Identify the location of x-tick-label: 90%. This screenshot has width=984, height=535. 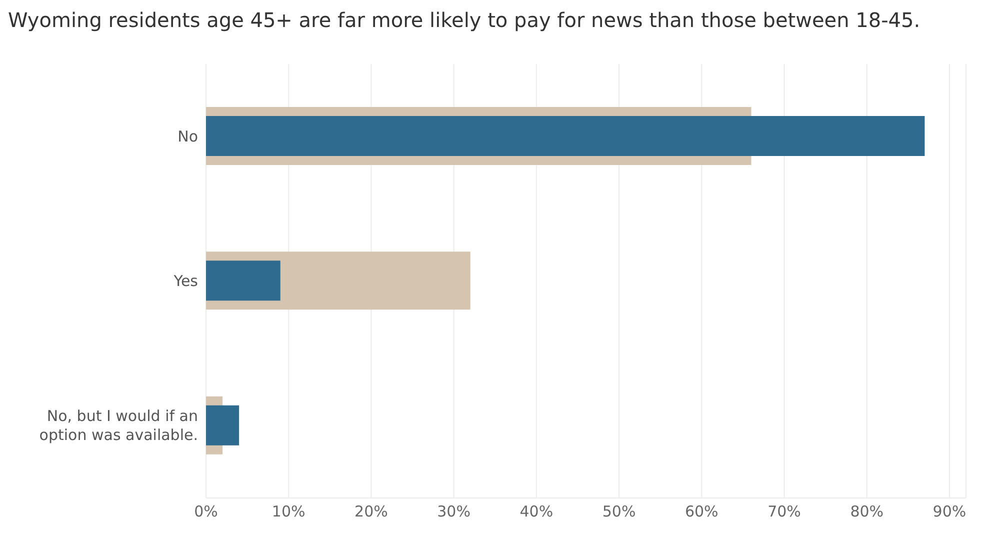
(949, 511).